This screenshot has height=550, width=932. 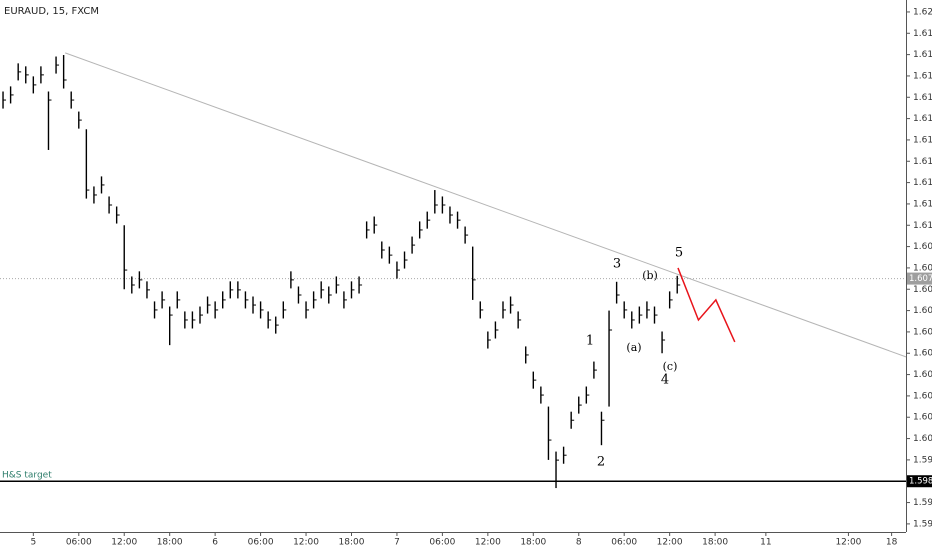 What do you see at coordinates (650, 275) in the screenshot?
I see `wave-label: (b)` at bounding box center [650, 275].